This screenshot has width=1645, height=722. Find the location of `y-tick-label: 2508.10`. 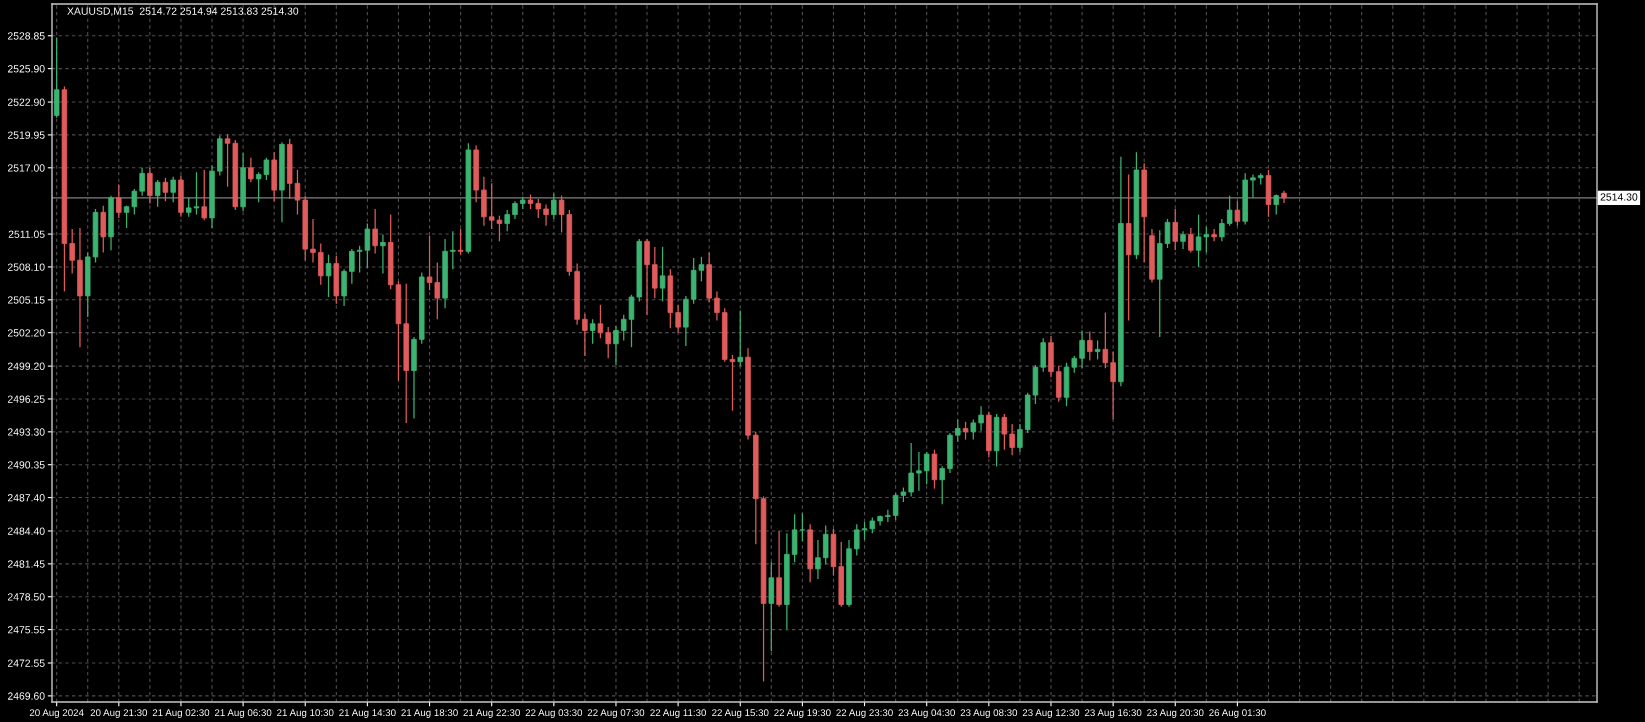

y-tick-label: 2508.10 is located at coordinates (26, 267).